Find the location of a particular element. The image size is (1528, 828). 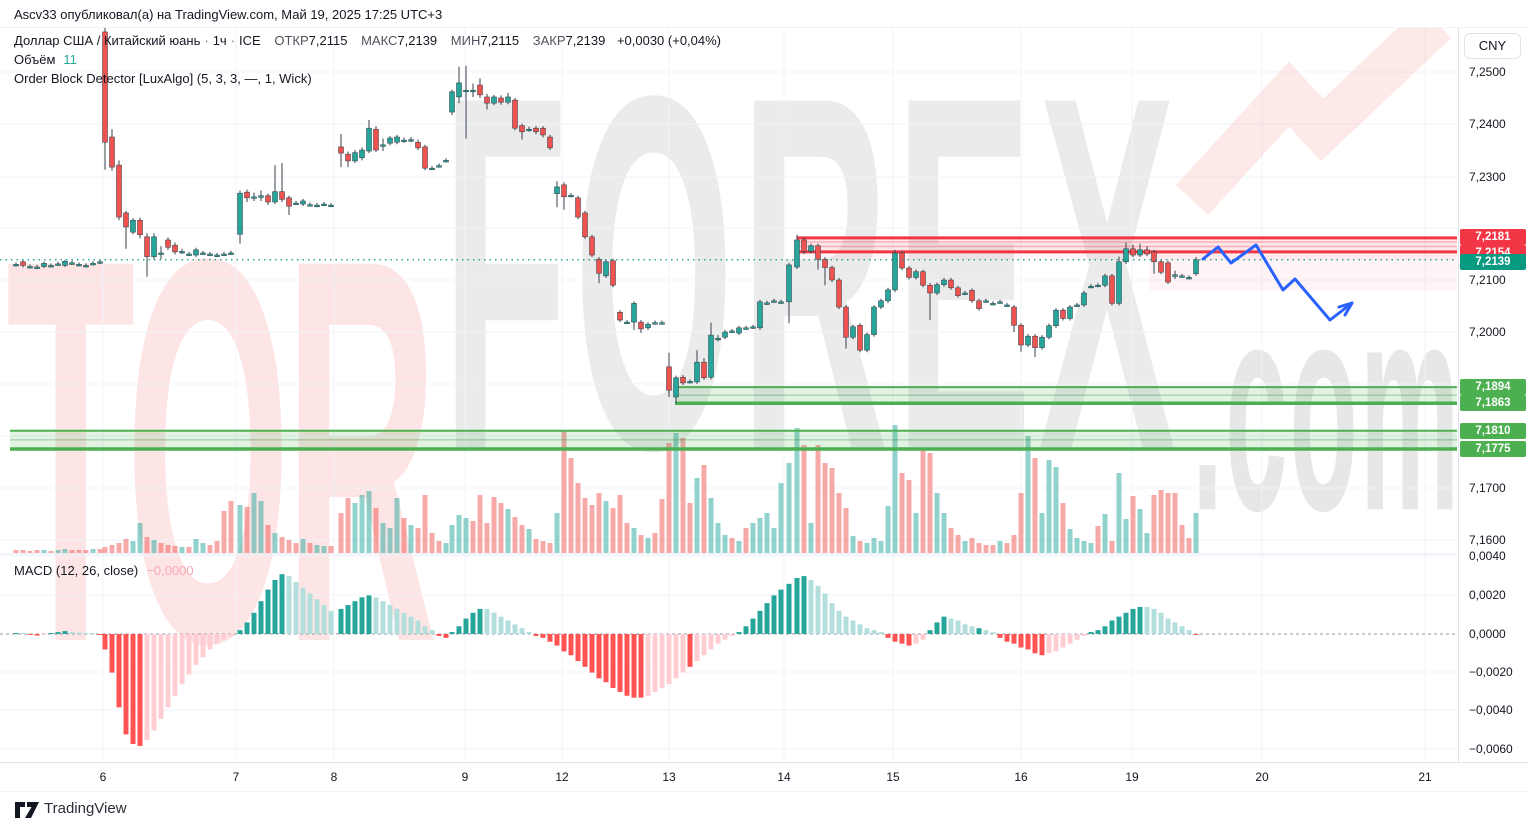

low-value: 7,2115 is located at coordinates (500, 40).